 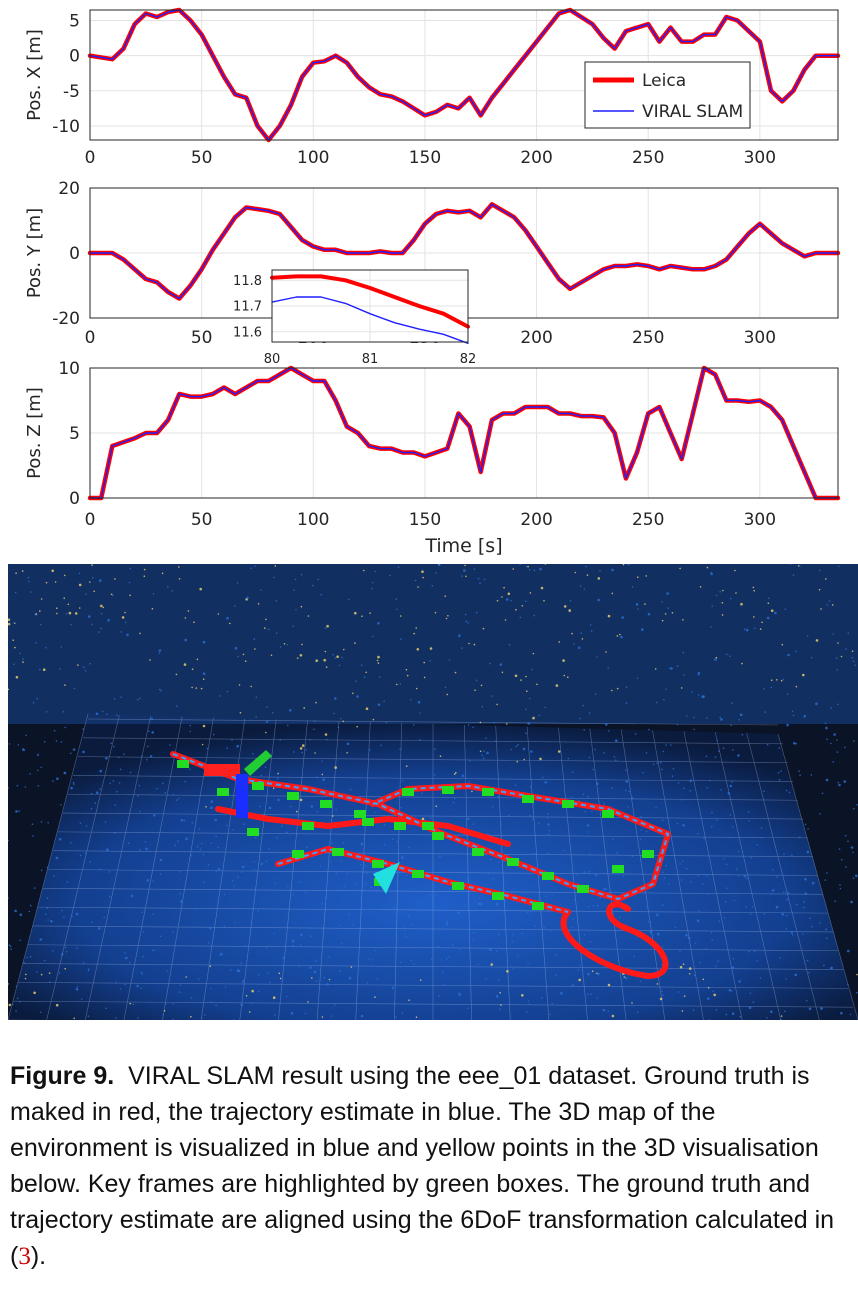 I want to click on equation-reference-link: 3, so click(x=24, y=1256).